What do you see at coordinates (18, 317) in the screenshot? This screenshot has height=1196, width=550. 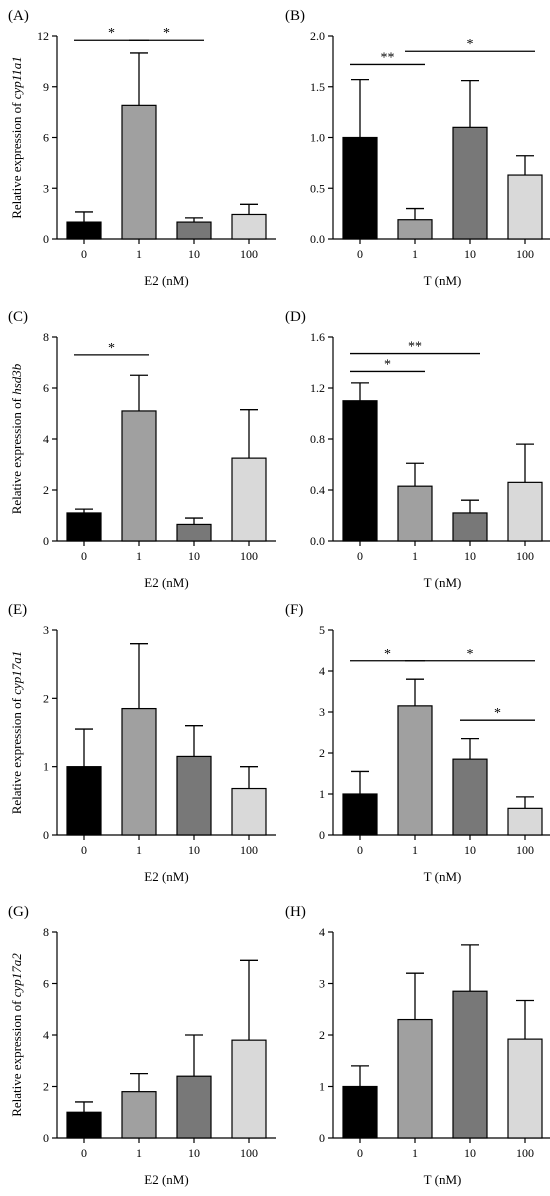 I see `panel-label: (C)` at bounding box center [18, 317].